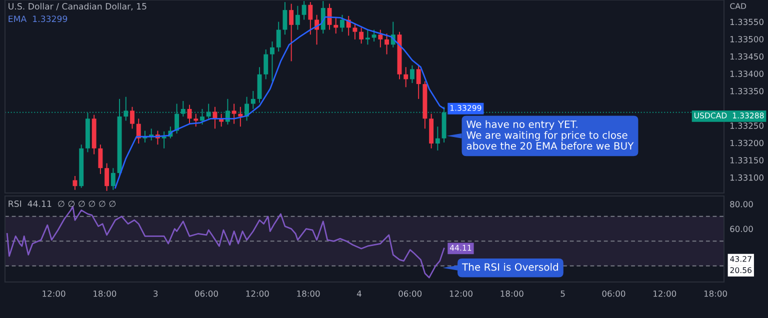 Image resolution: width=768 pixels, height=318 pixels. I want to click on y-tick-label: 60.00, so click(741, 229).